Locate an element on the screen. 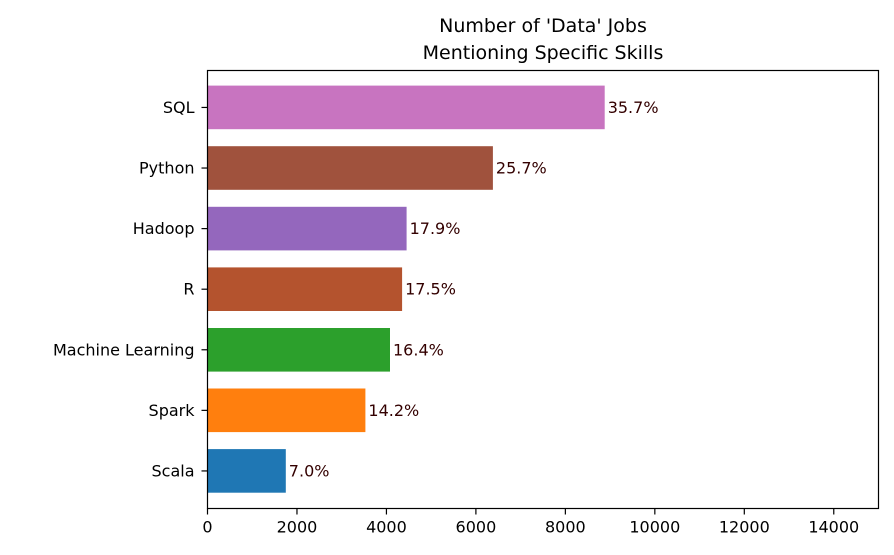 This screenshot has height=555, width=894. x-tick-label: 8000 is located at coordinates (565, 527).